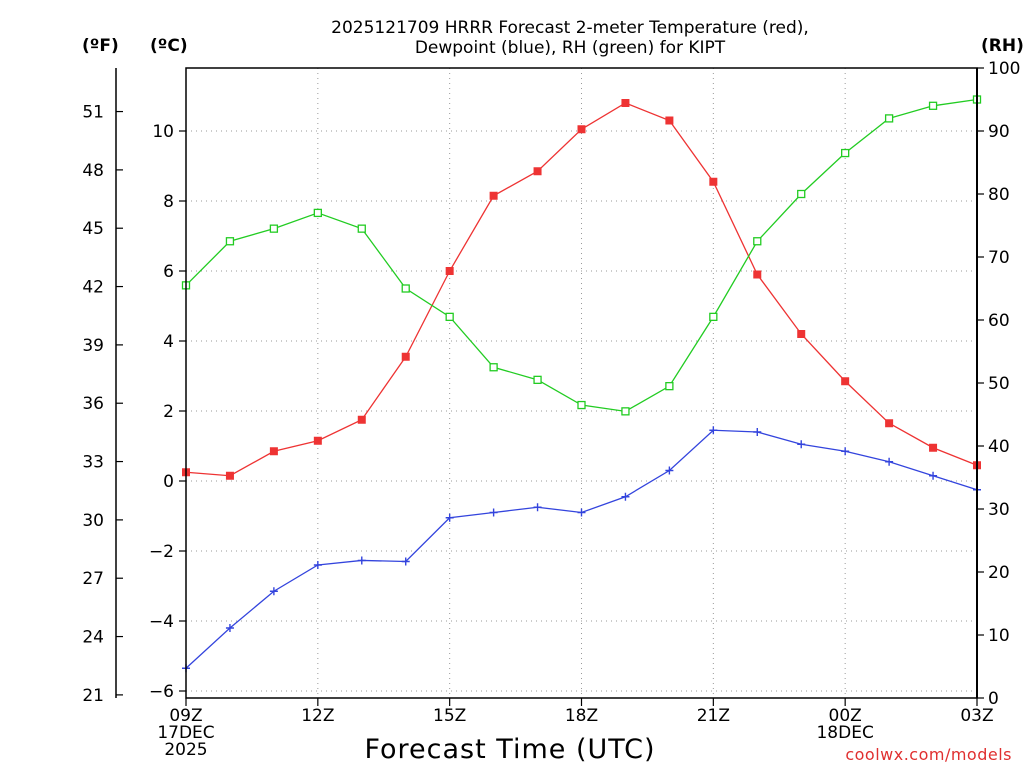 Image resolution: width=1024 pixels, height=768 pixels. I want to click on tick-label-rh: 80, so click(999, 195).